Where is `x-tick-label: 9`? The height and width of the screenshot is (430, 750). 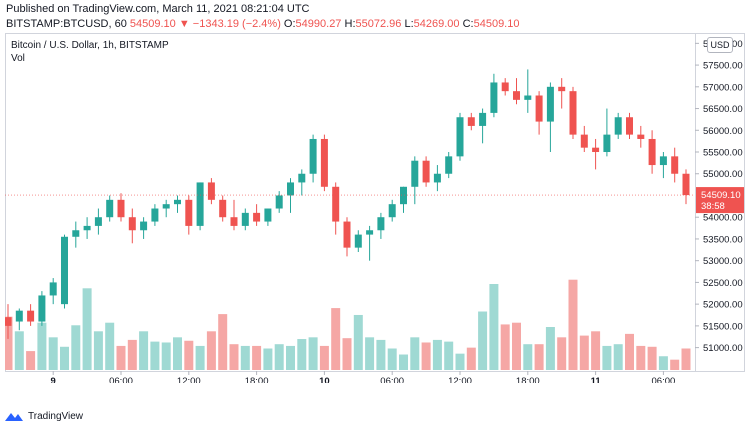
x-tick-label: 9 is located at coordinates (53, 379).